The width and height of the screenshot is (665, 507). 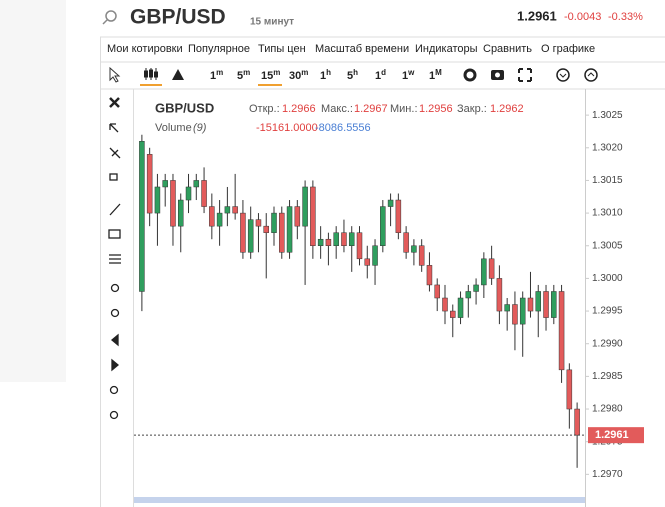 I want to click on magnet-tool, so click(x=114, y=415).